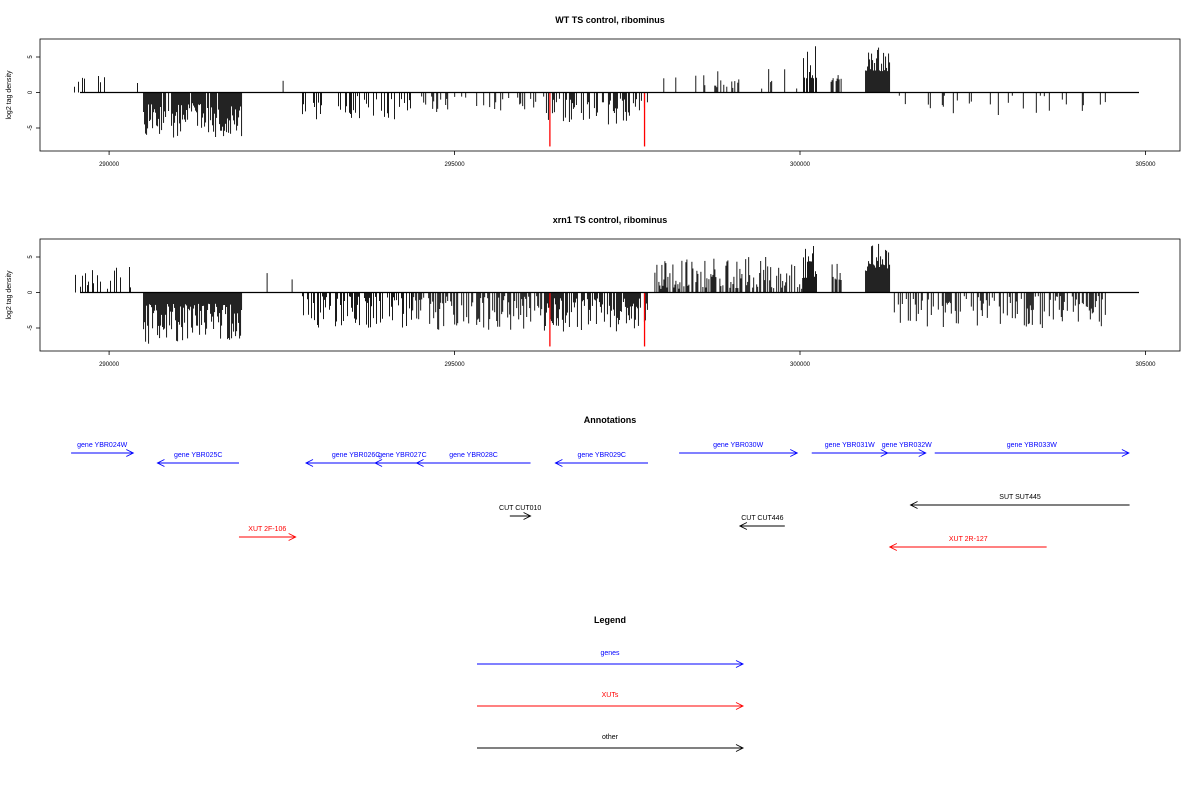 Image resolution: width=1200 pixels, height=800 pixels. What do you see at coordinates (850, 445) in the screenshot?
I see `annotation-label: gene YBR031W` at bounding box center [850, 445].